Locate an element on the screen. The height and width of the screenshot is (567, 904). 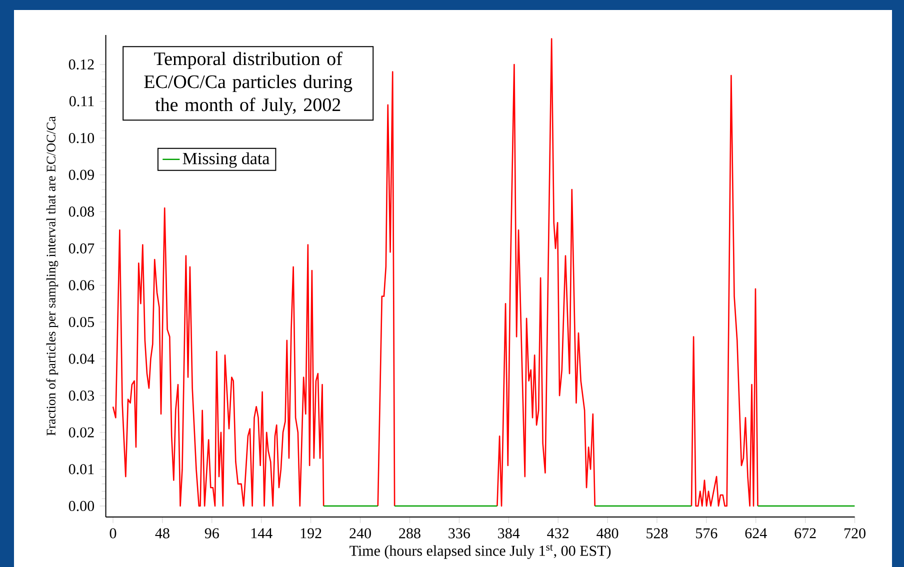
x-tick-label: 0 is located at coordinates (113, 533).